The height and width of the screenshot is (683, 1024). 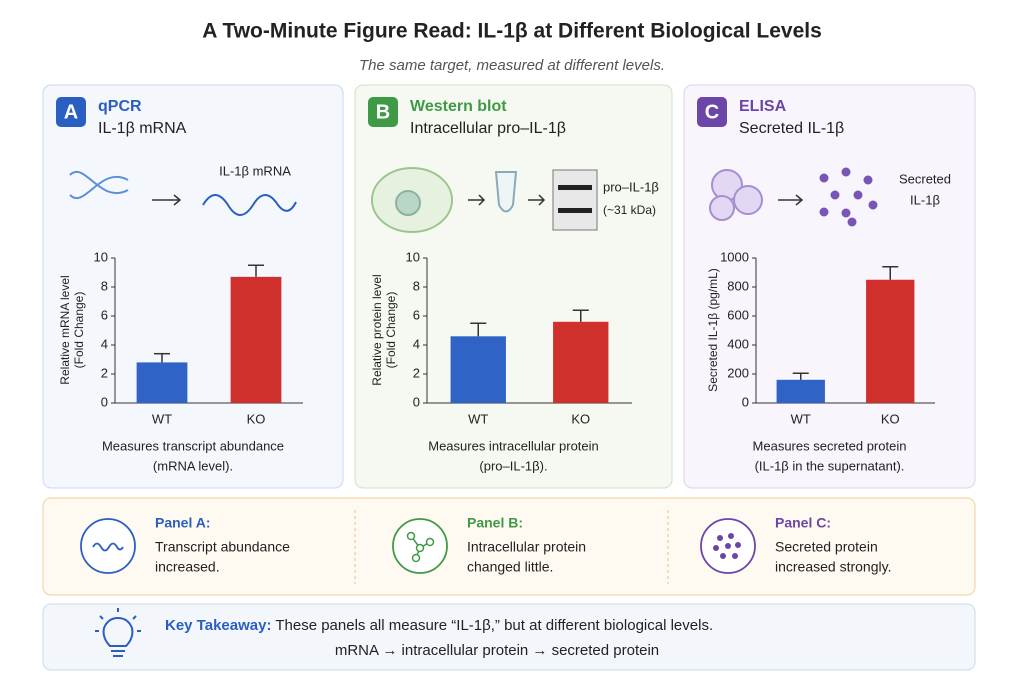 What do you see at coordinates (99, 185) in the screenshot?
I see `dna-icon` at bounding box center [99, 185].